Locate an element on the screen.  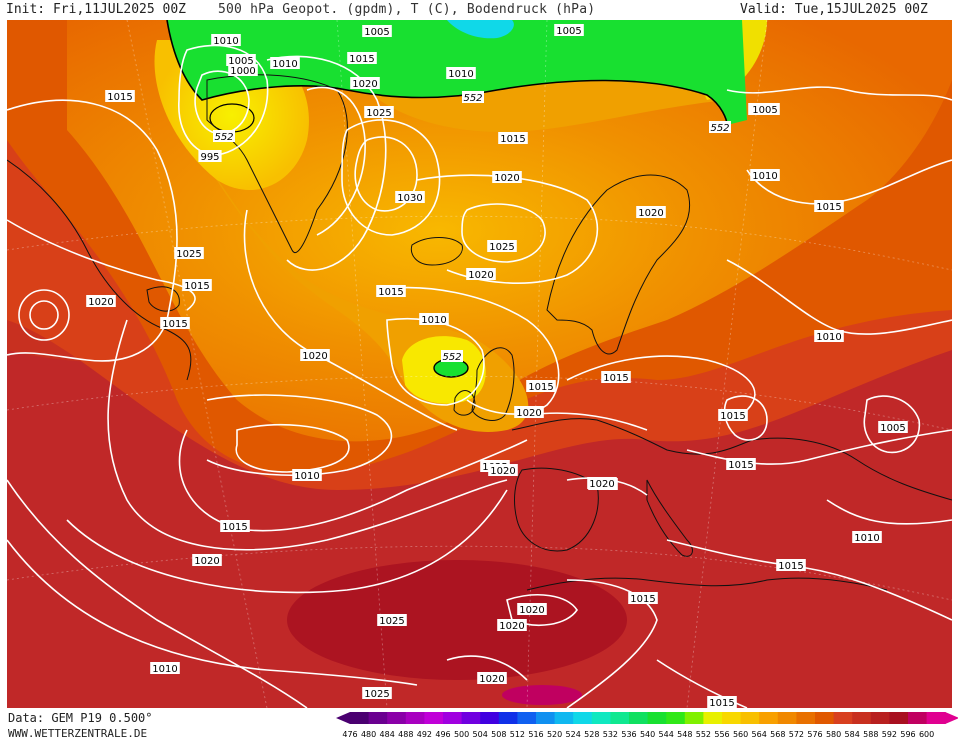
scale-tick-label: 564 is located at coordinates (759, 734).